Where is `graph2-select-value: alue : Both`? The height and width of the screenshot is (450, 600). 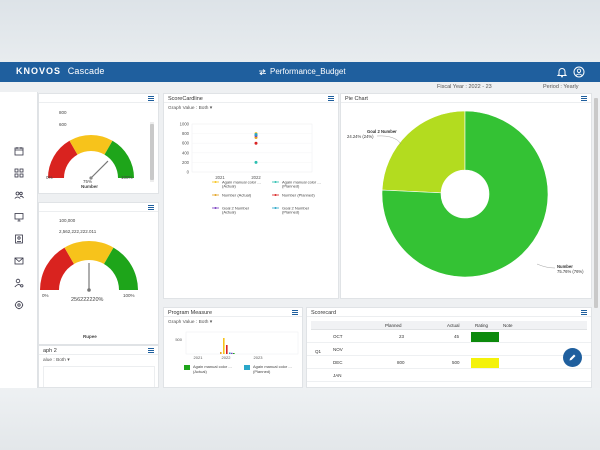
graph2-select-value: alue : Both is located at coordinates (54, 360).